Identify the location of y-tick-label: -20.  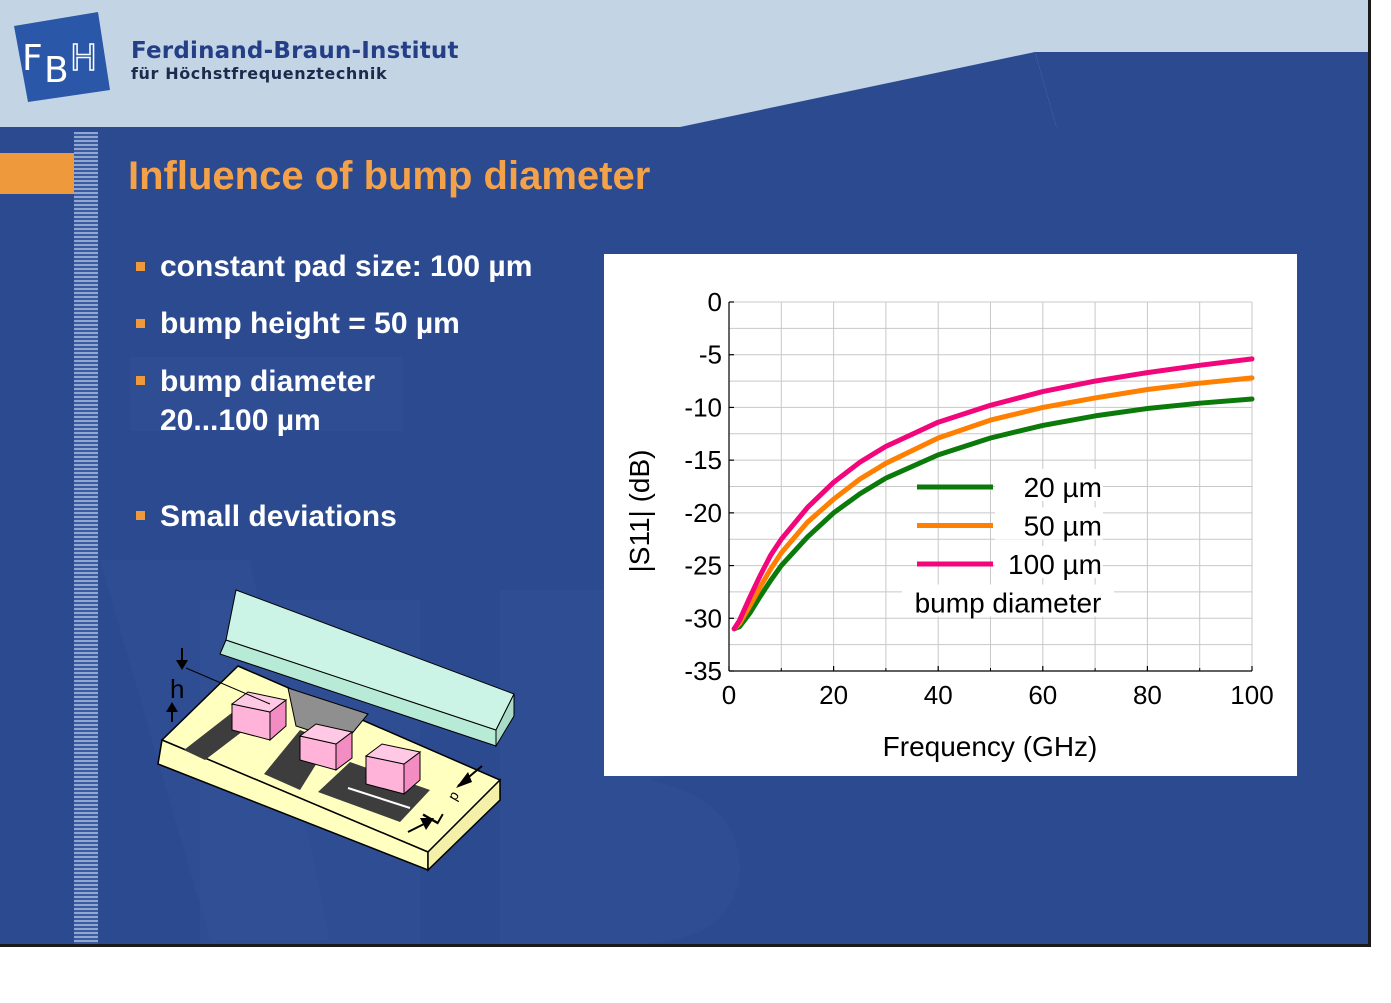
(703, 513).